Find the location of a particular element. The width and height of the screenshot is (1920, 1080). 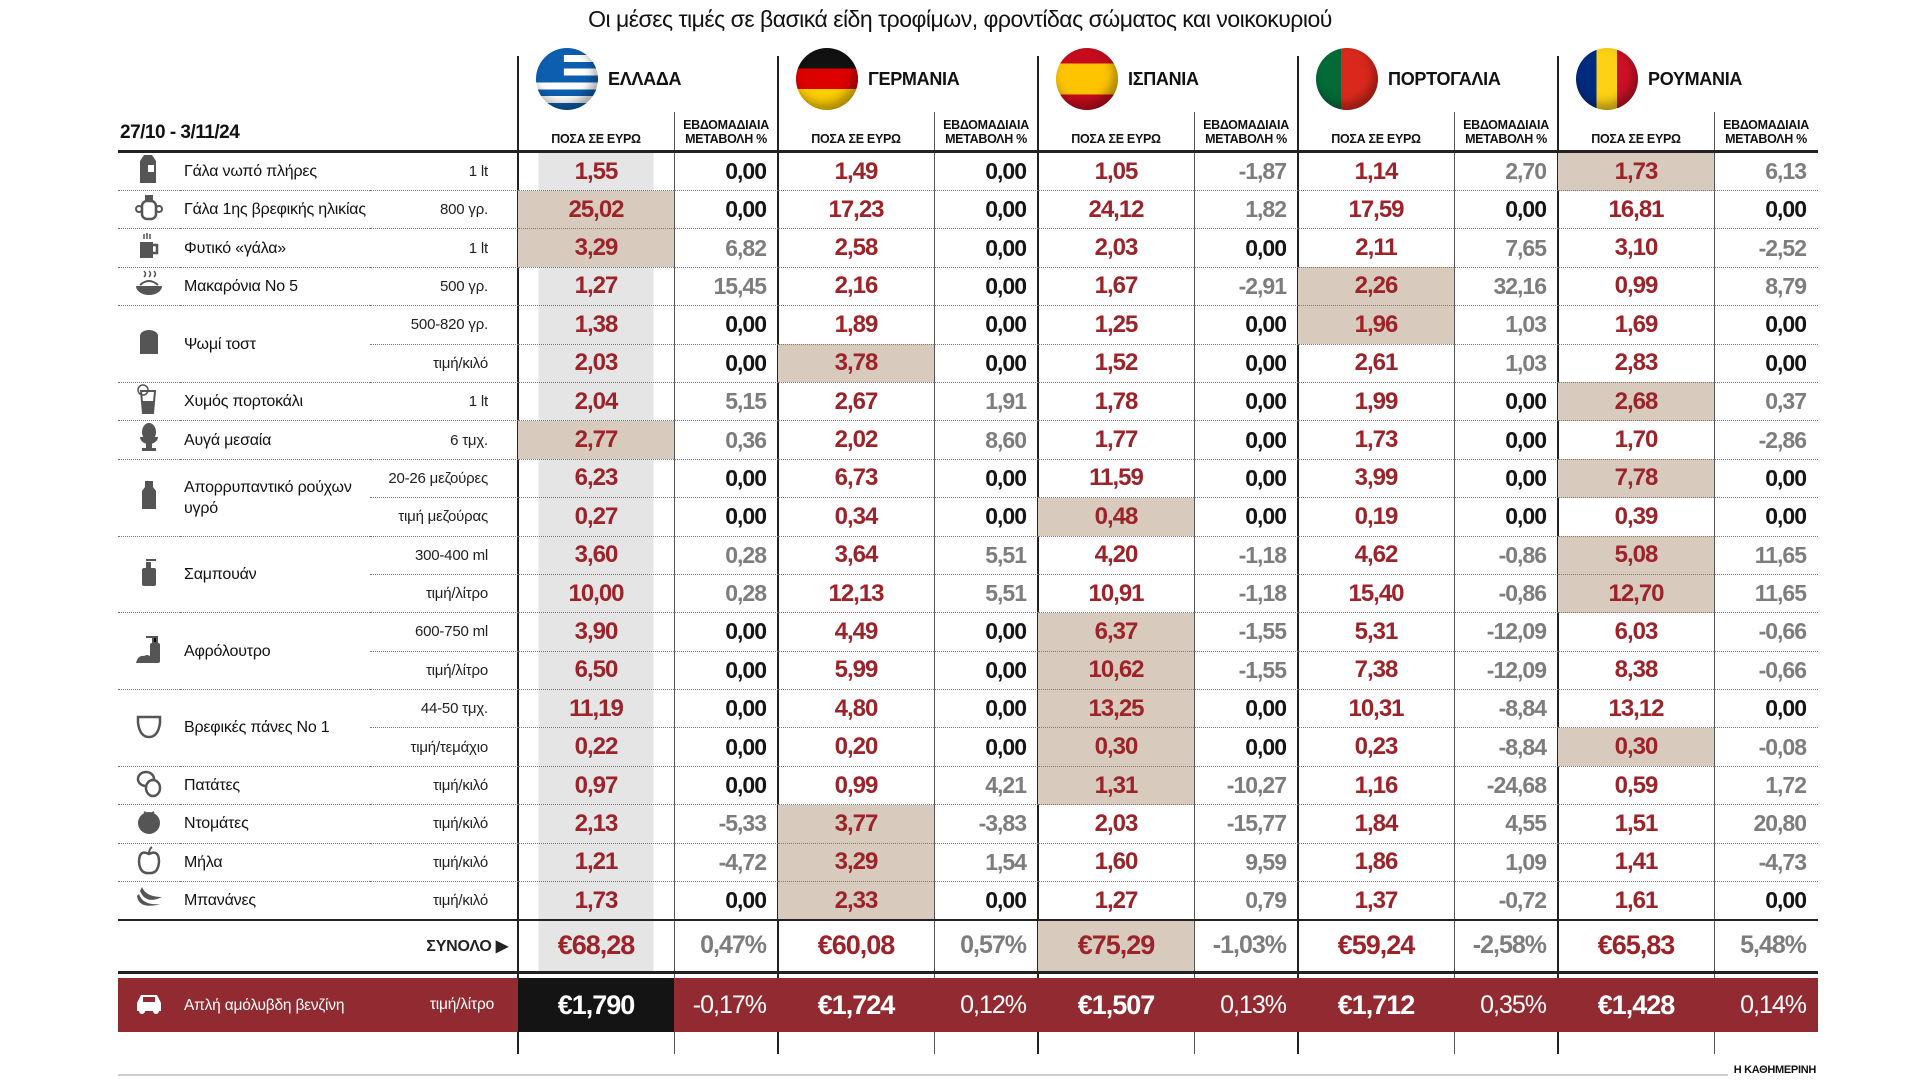

price-cell: 1,78 is located at coordinates (1116, 402).